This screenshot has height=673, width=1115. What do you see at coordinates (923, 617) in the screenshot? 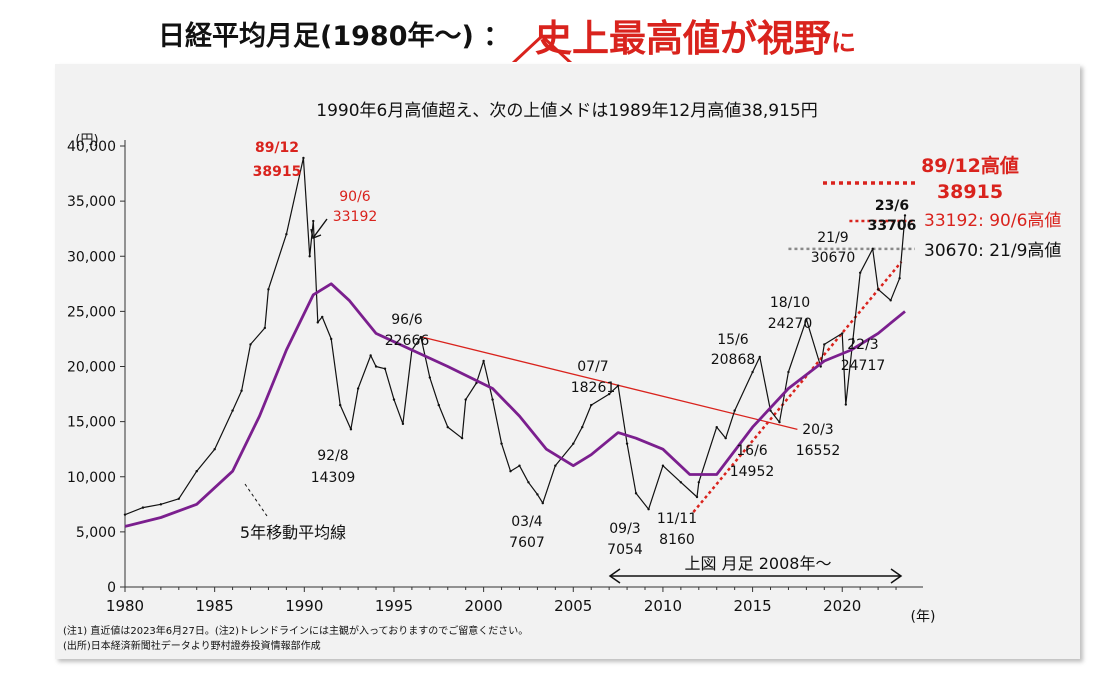
I see `x-axis-unit: (年)` at bounding box center [923, 617].